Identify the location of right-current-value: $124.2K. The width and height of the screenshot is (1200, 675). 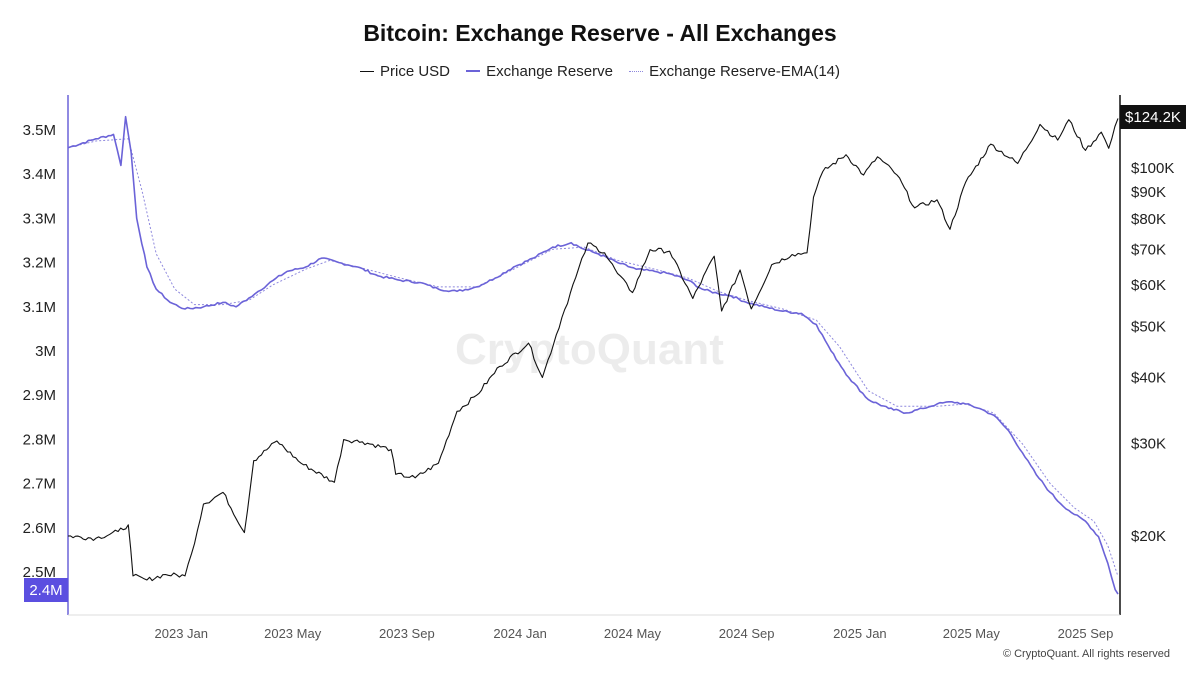
(1153, 117).